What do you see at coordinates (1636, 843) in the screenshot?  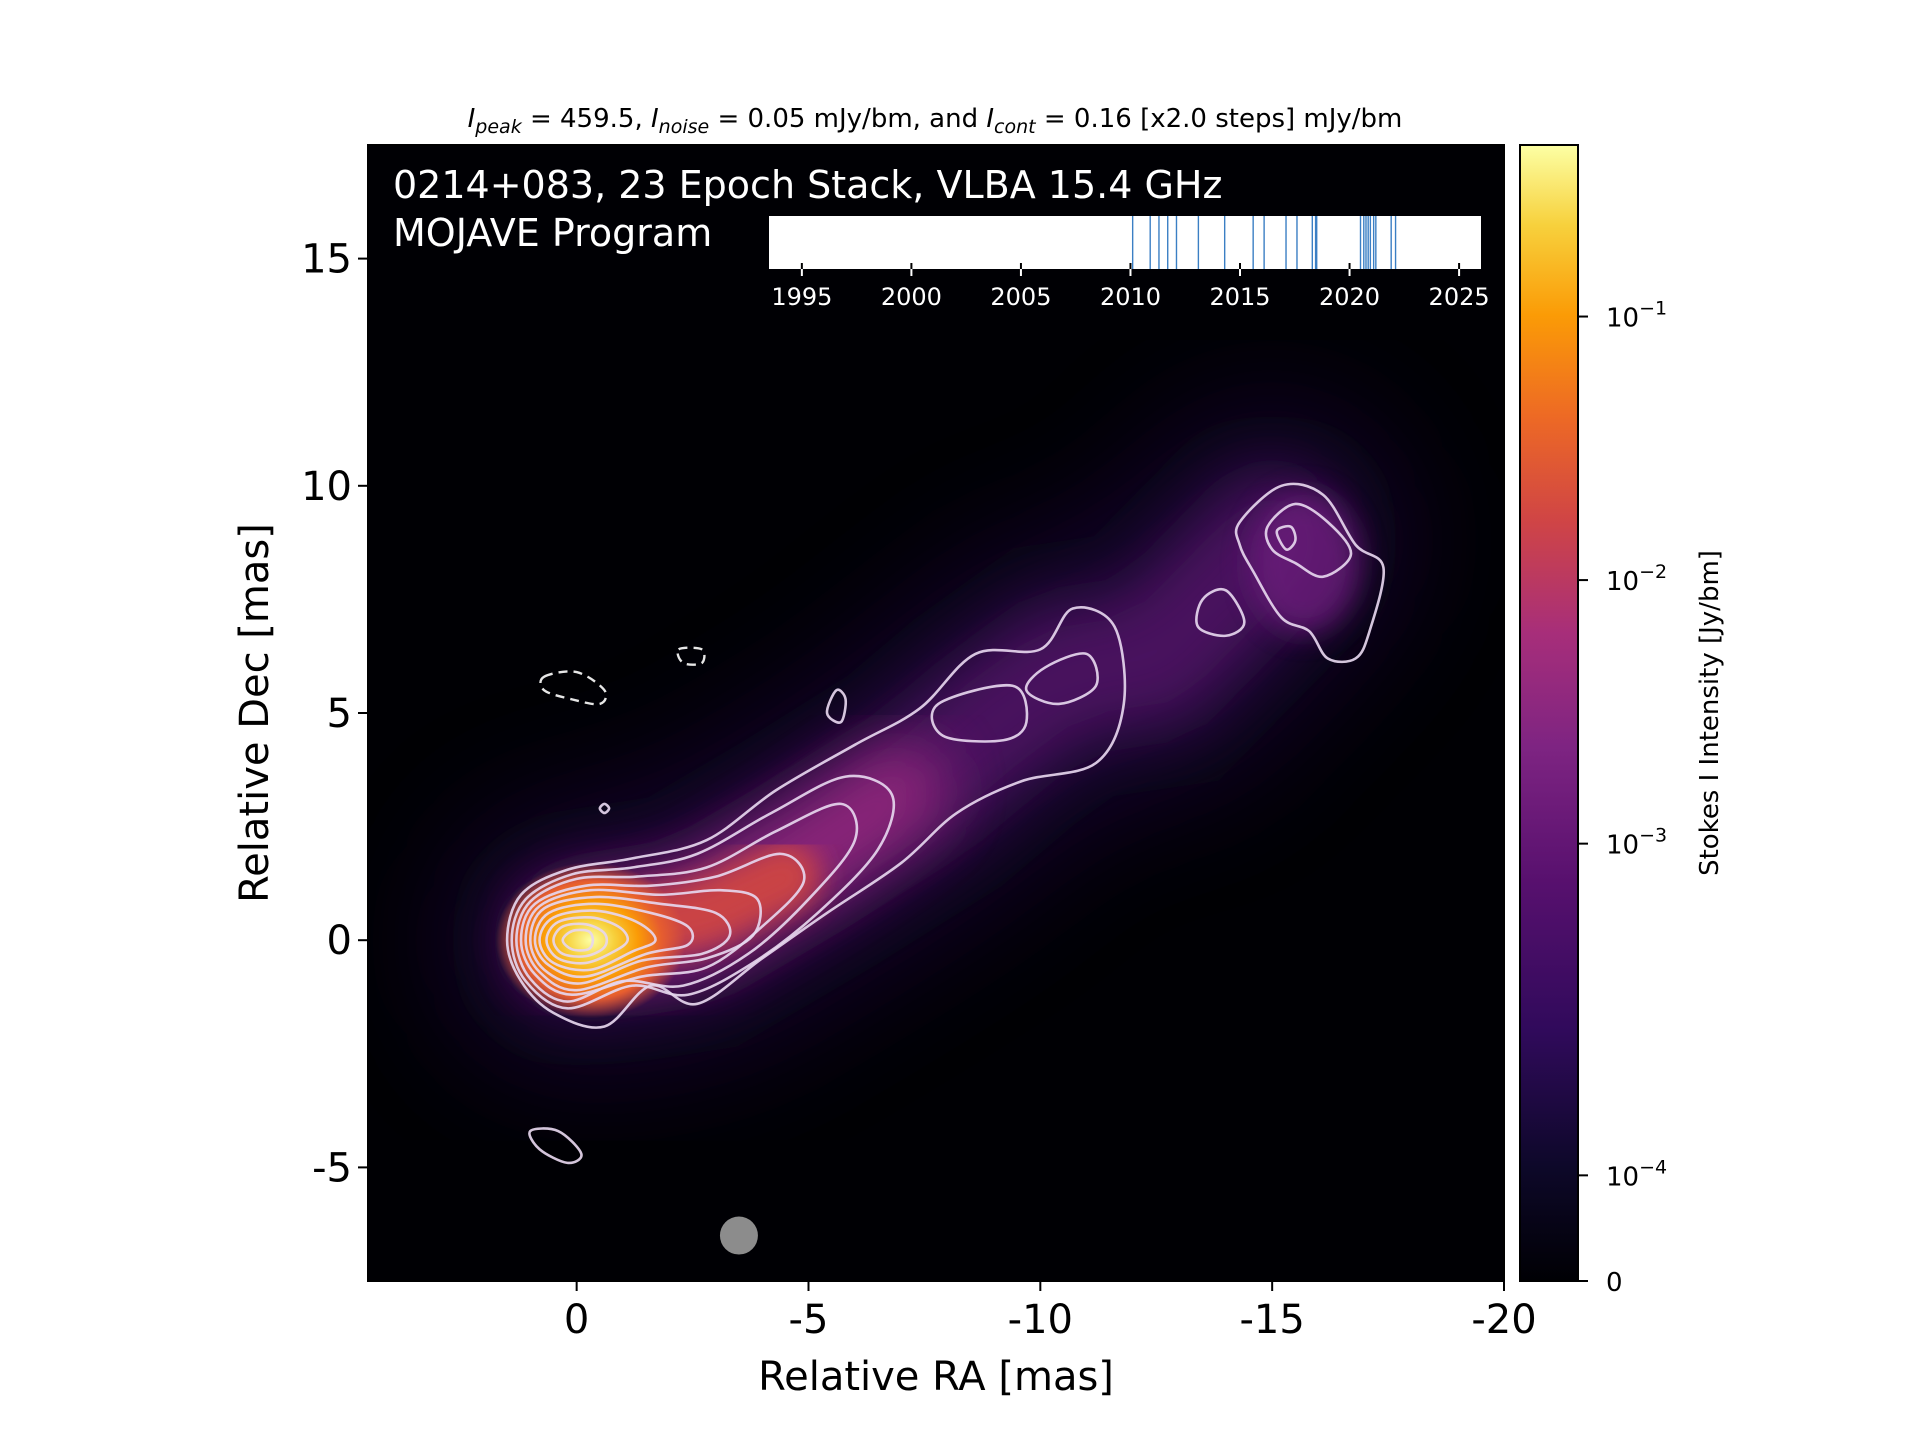 I see `colorbar-tick-label: 10⁻³` at bounding box center [1636, 843].